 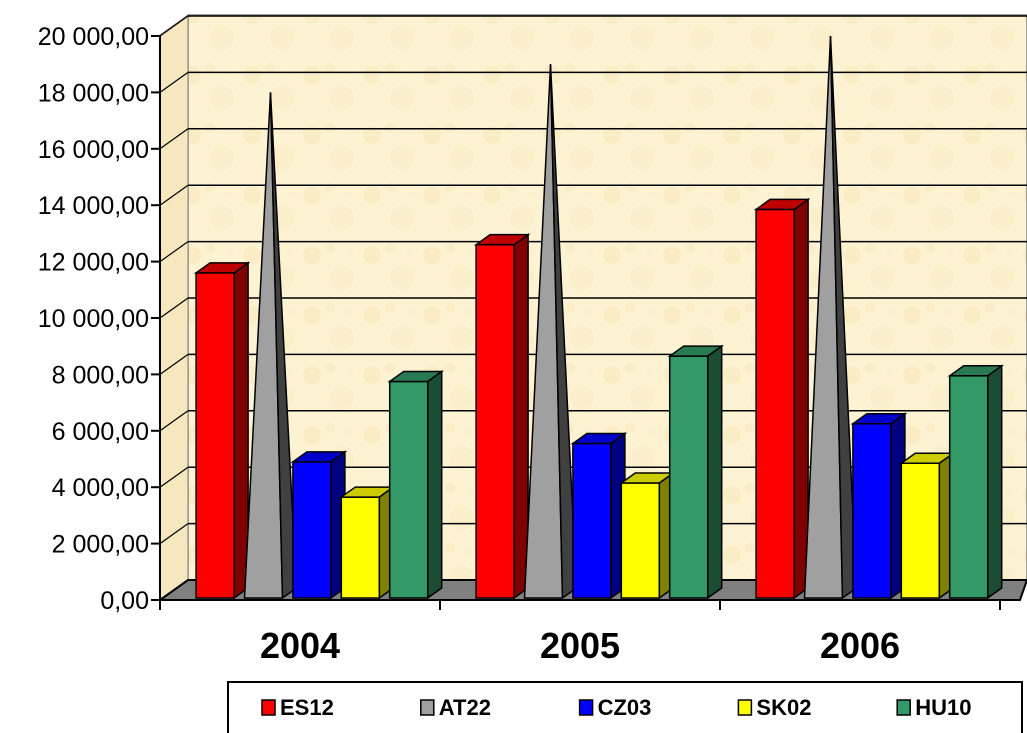 I want to click on bar-cz03-2005, so click(x=599, y=516).